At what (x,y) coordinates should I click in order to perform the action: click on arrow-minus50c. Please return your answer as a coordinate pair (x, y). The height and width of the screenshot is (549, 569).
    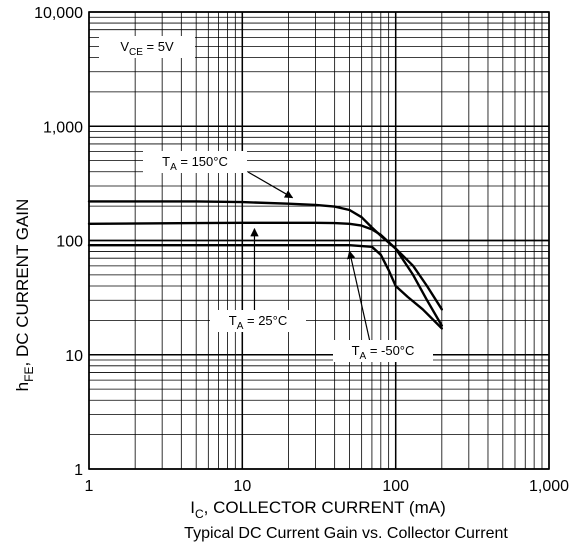
    Looking at the image, I should click on (359, 296).